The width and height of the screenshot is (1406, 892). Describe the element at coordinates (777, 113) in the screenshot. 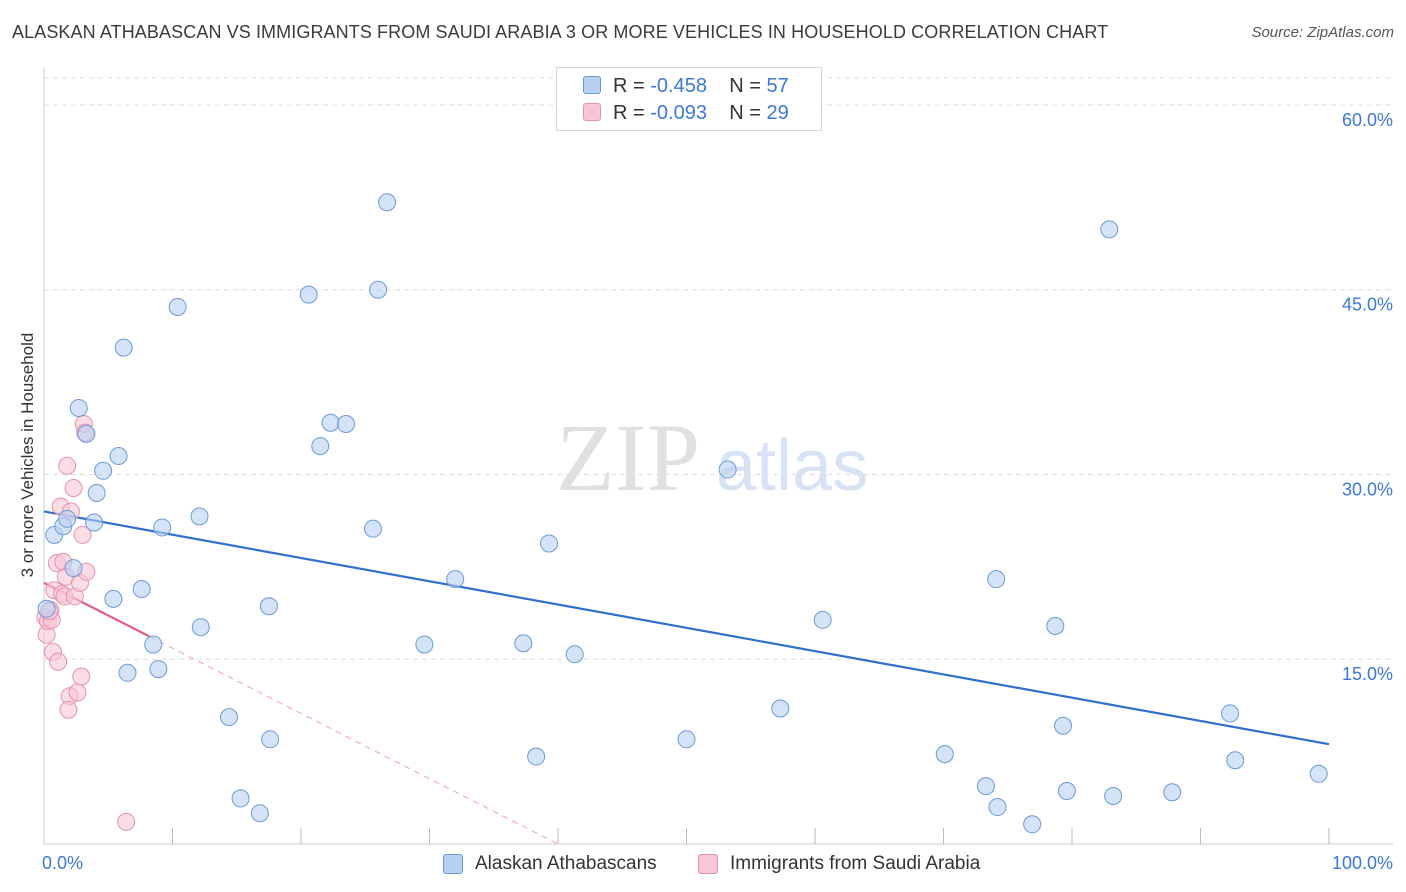

I see `n-value: 29` at that location.